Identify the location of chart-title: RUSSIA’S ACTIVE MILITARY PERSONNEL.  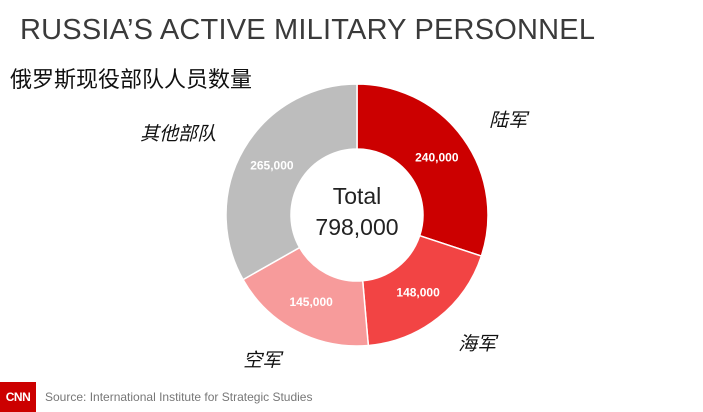
(308, 30).